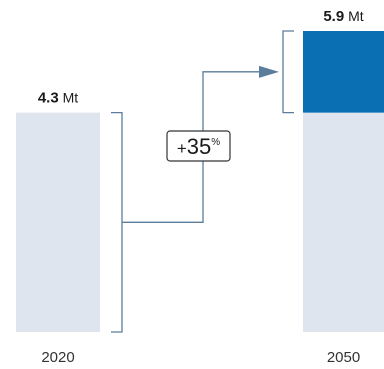 Image resolution: width=384 pixels, height=369 pixels. I want to click on arrow-head, so click(269, 71).